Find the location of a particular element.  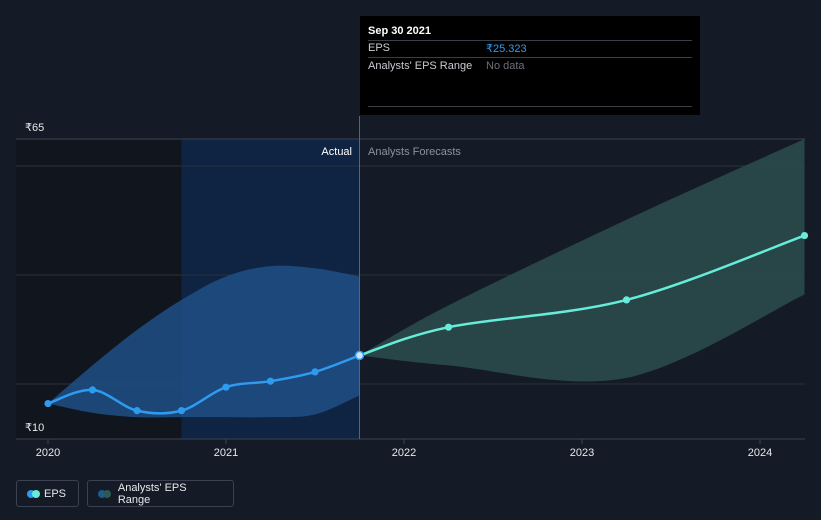

legend-range-label: Analysts' EPS Range is located at coordinates (152, 493).